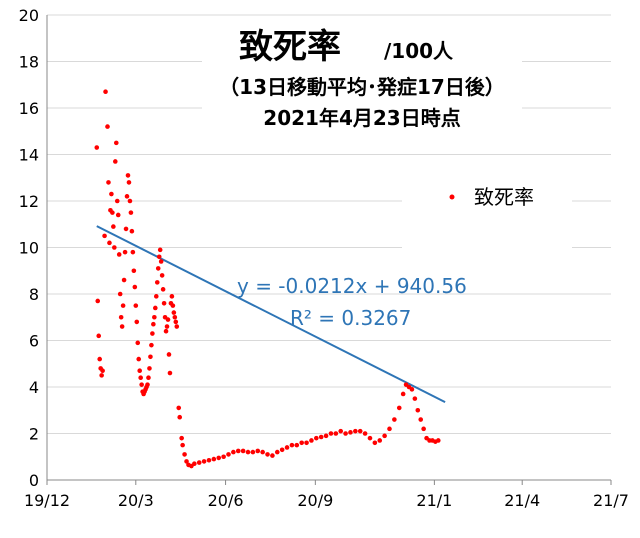  I want to click on title-block: 致死率 /100人 （13日移動平均･発症17日後） 2021年4月23日時点, so click(362, 78).